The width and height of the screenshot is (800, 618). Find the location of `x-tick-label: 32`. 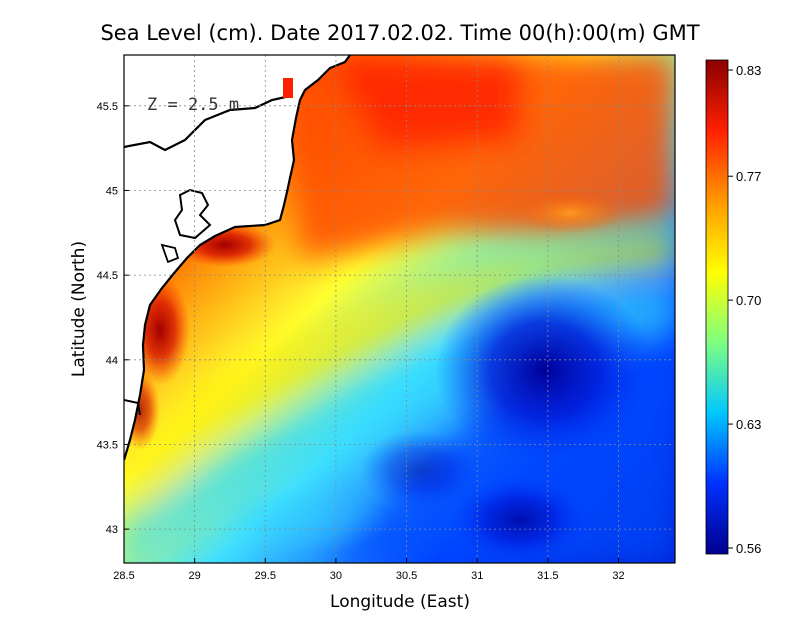

x-tick-label: 32 is located at coordinates (618, 576).